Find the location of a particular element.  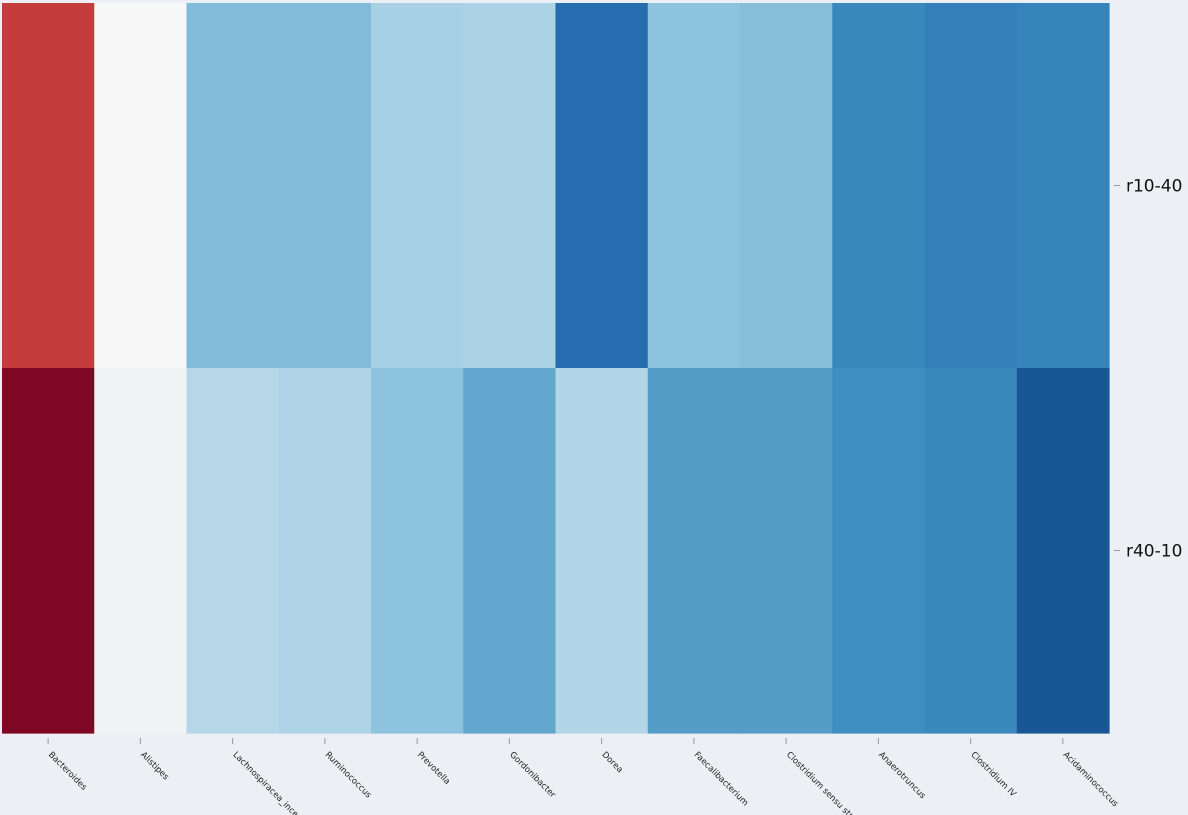

x-tick-label: Clostridium IV is located at coordinates (993, 774).